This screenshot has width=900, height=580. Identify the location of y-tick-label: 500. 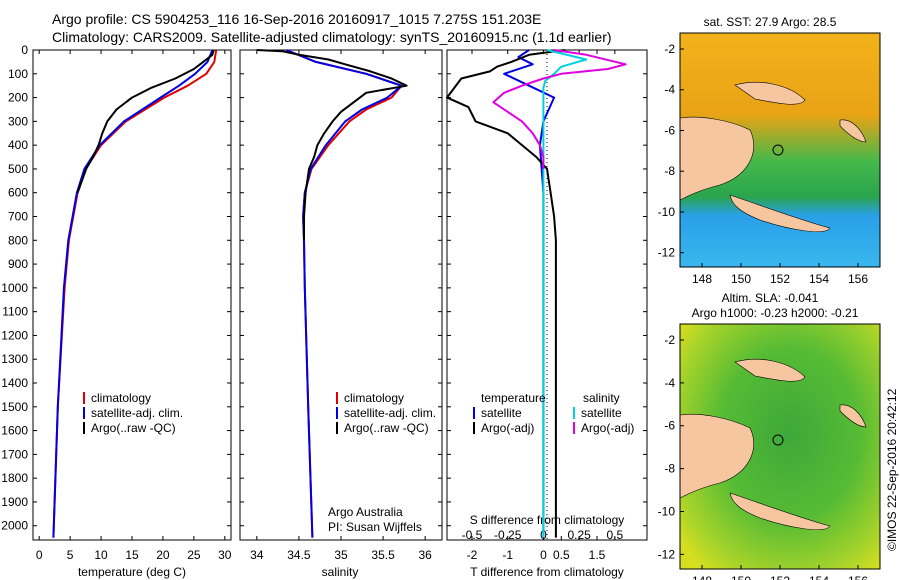
(18, 169).